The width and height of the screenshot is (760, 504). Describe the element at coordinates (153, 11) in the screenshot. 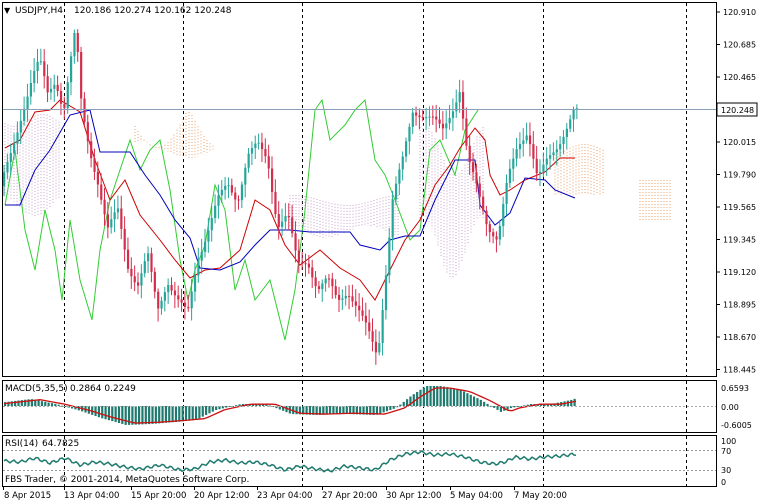

I see `ohlc-values: 120.186 120.274 120.162 120.248` at that location.